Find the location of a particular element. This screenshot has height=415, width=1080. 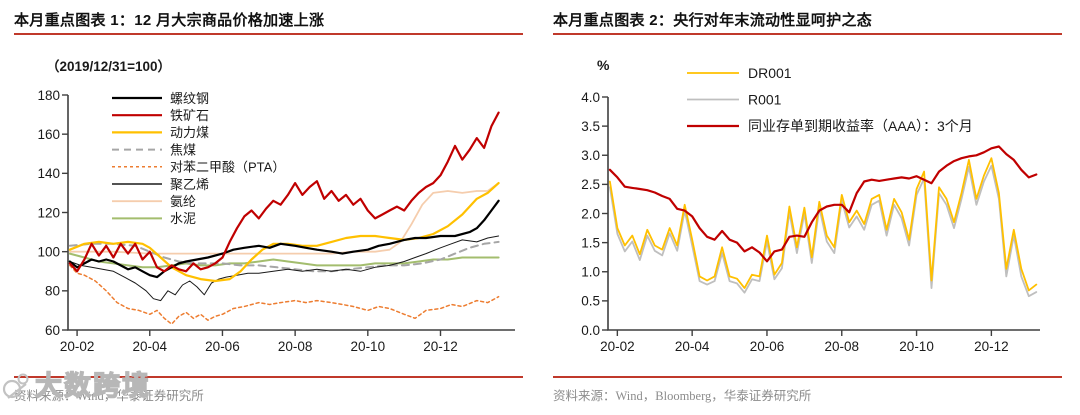

y-tick-label: 0.0 is located at coordinates (590, 330).